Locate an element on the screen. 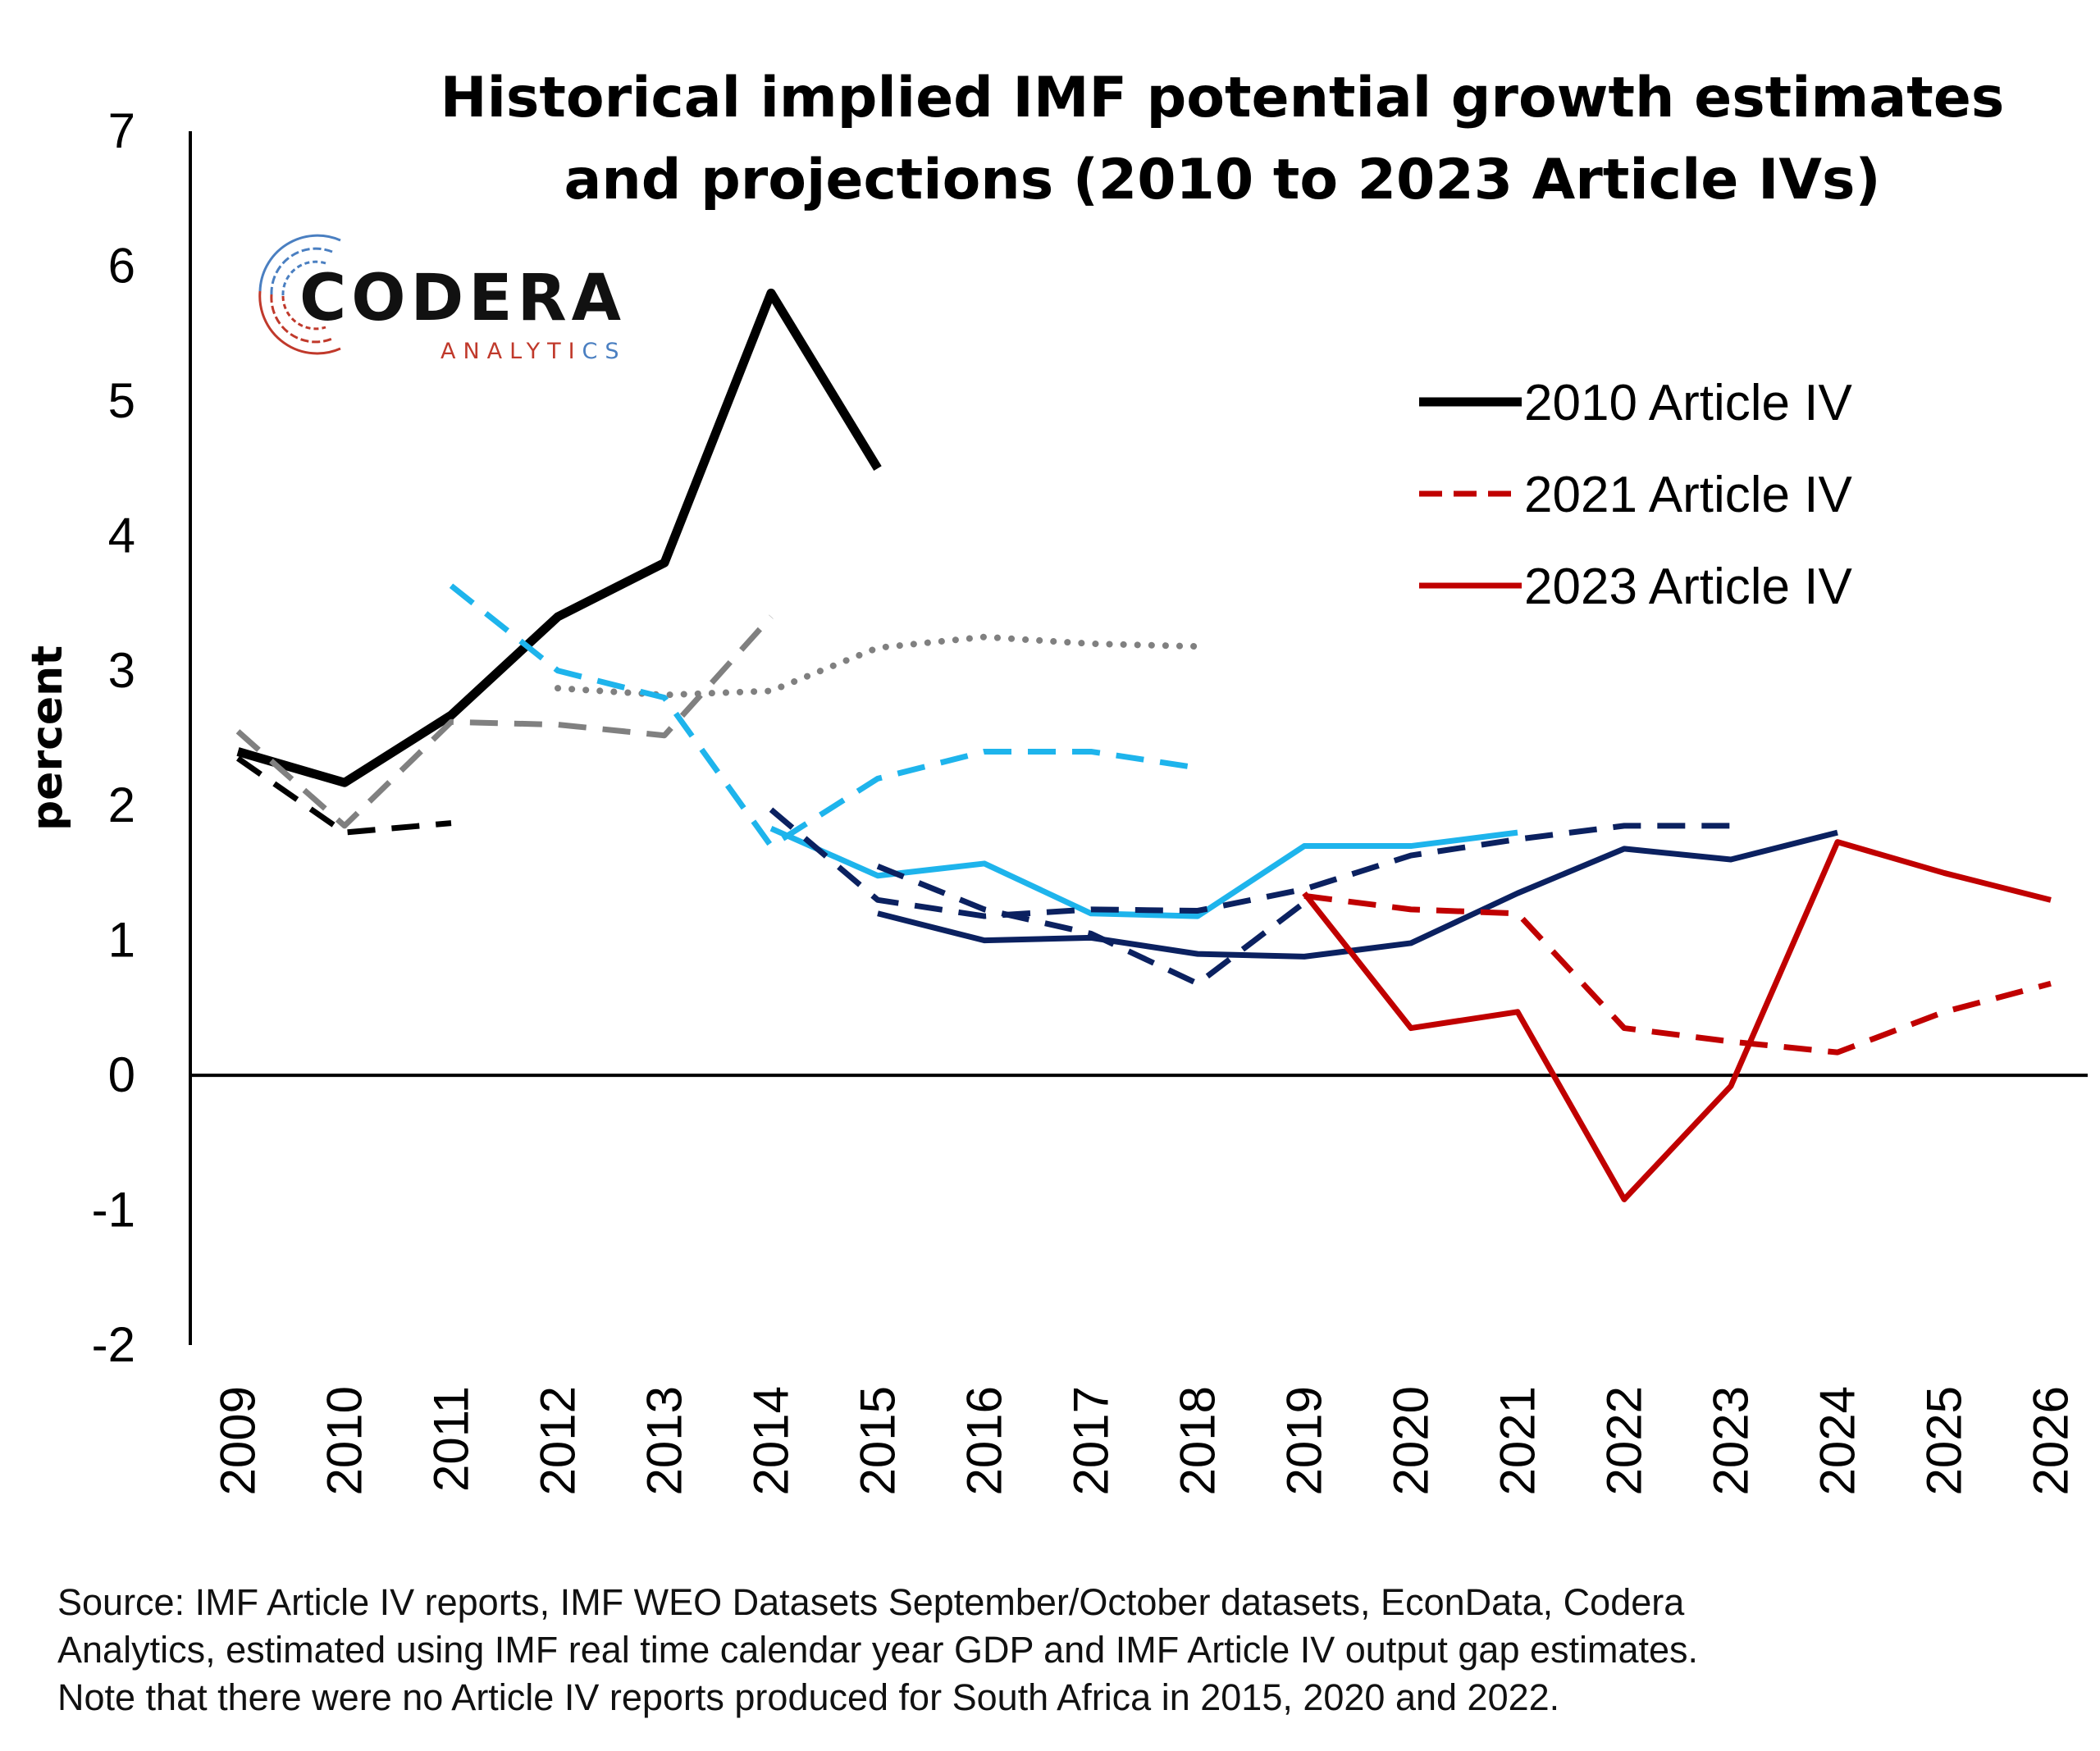 Image resolution: width=2100 pixels, height=1751 pixels. y-tick-label: 2 is located at coordinates (122, 805).